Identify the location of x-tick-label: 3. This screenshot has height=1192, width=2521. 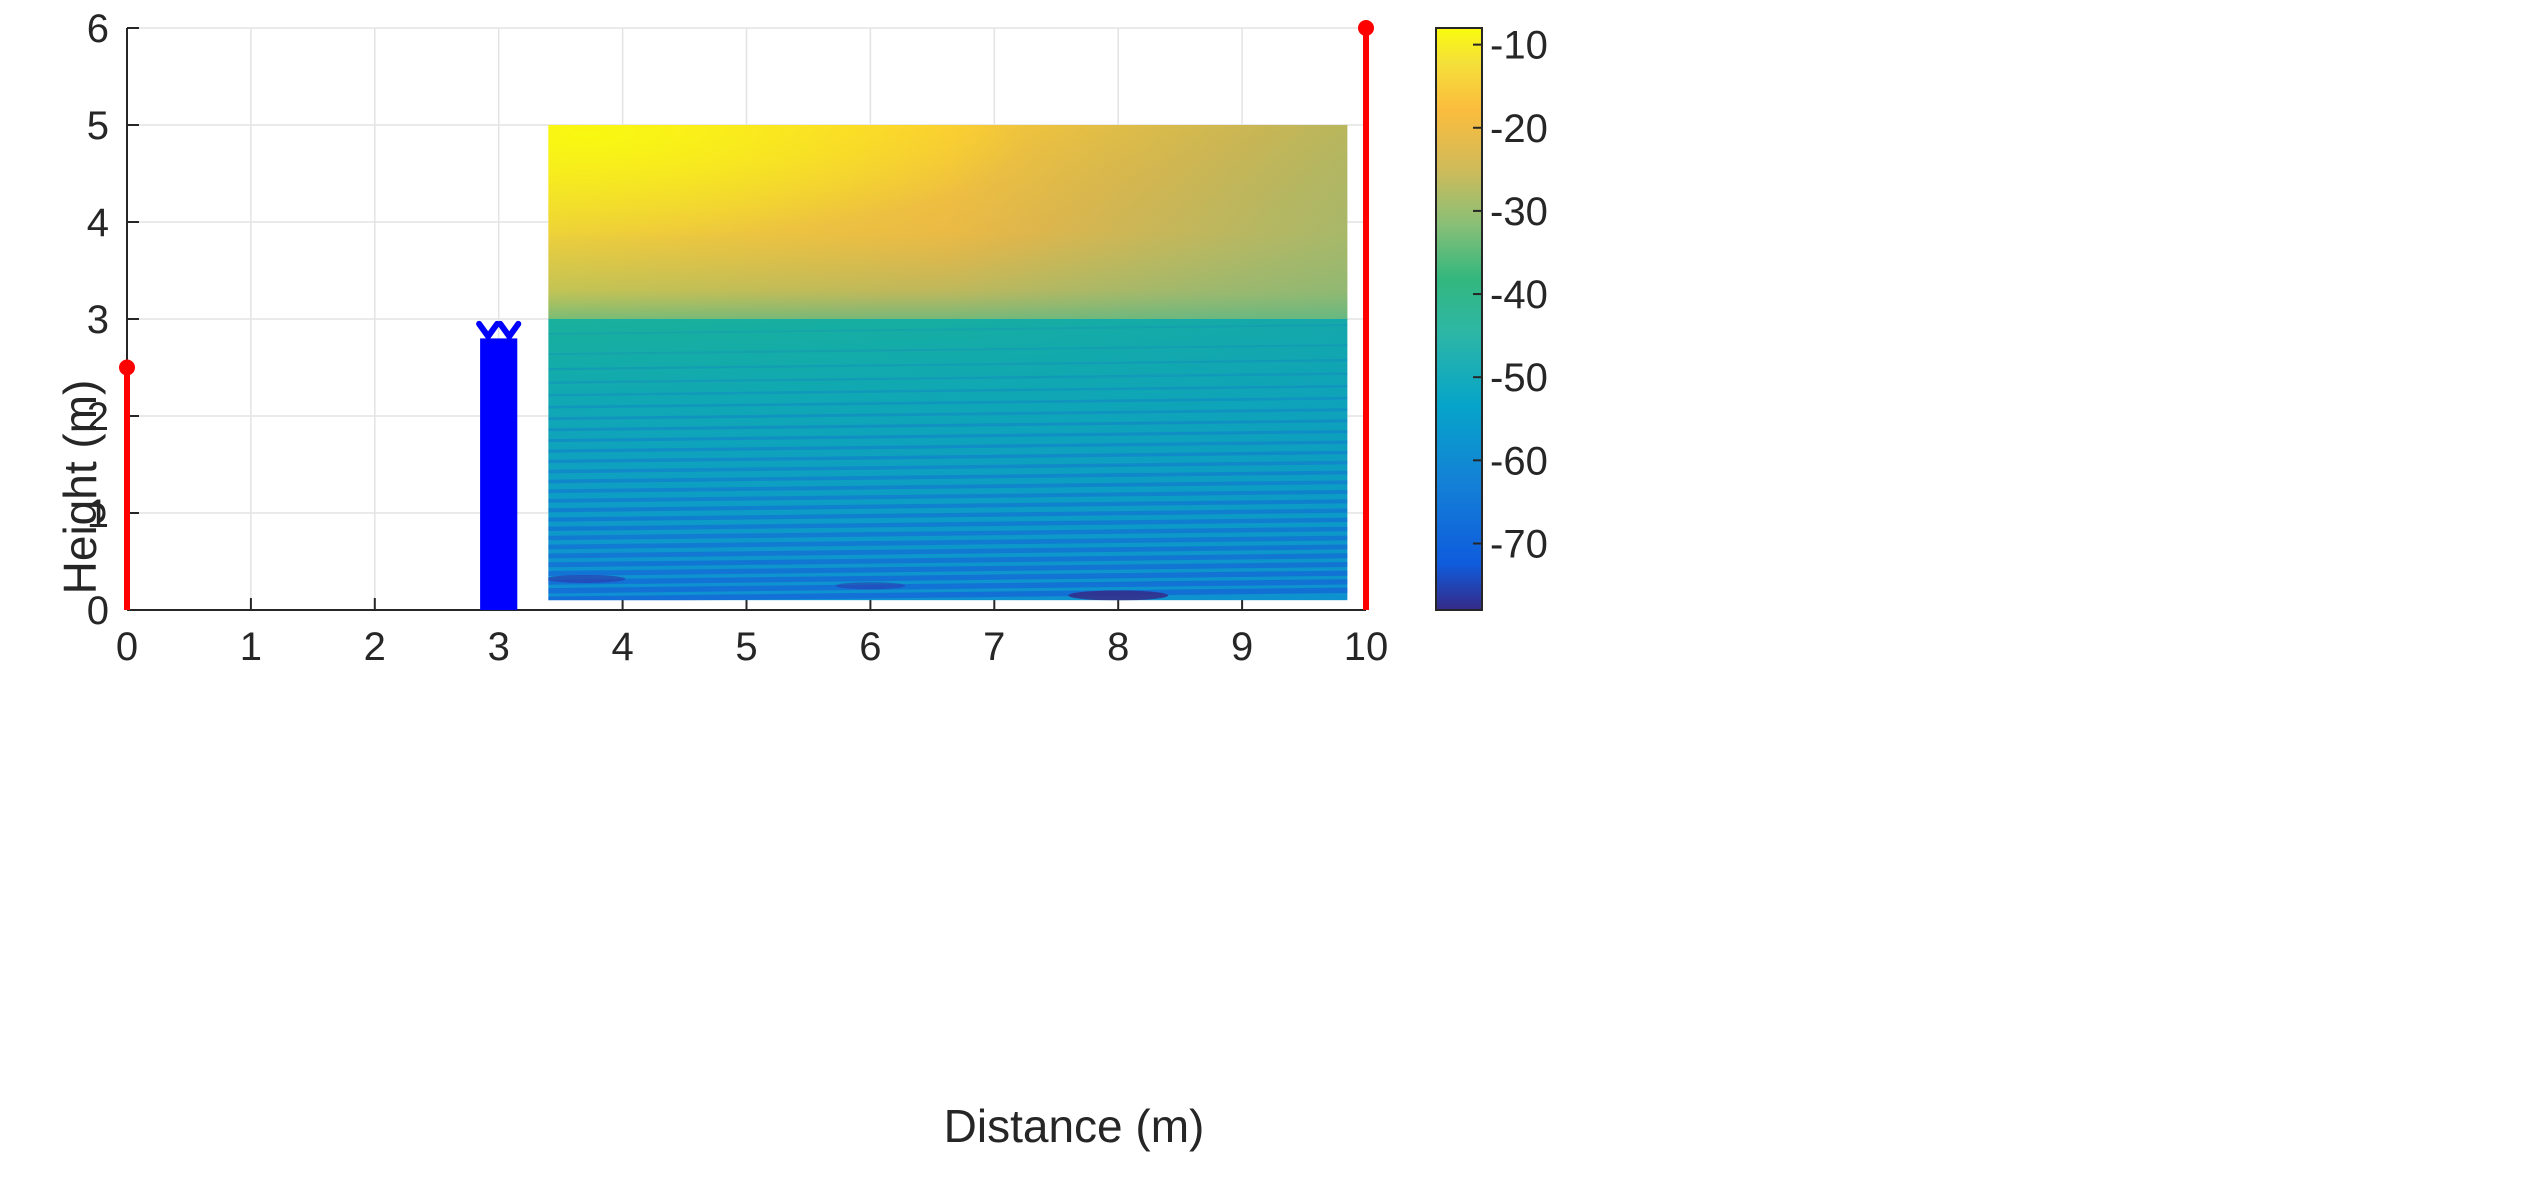
(499, 647).